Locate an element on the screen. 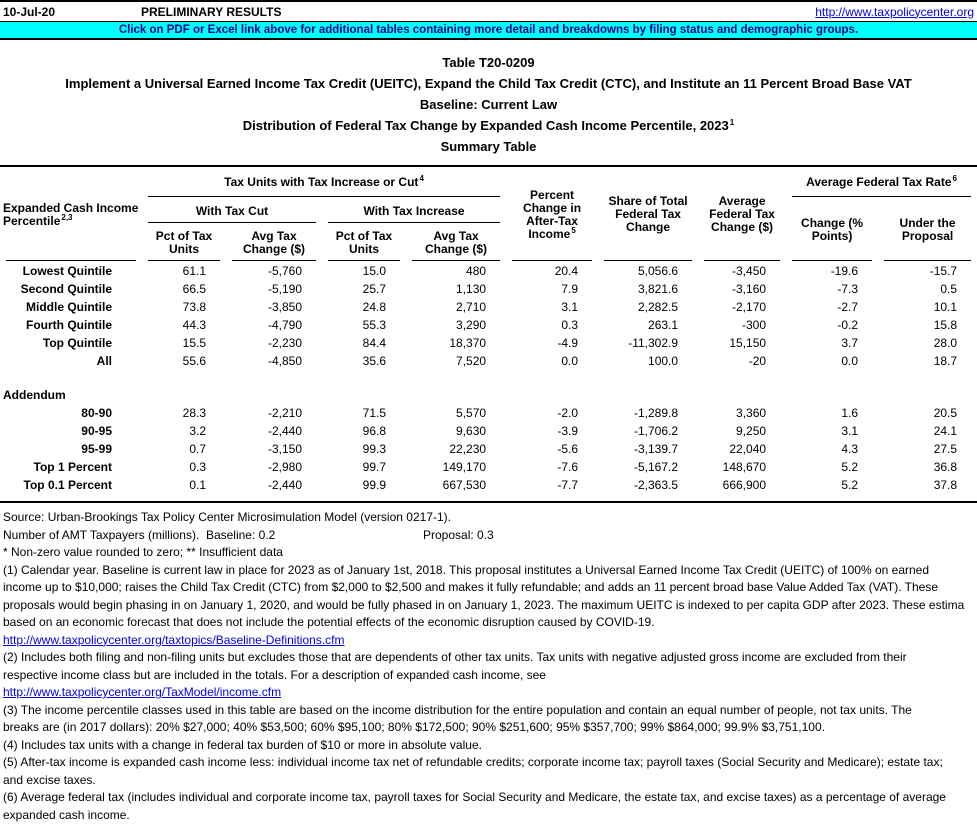 This screenshot has width=977, height=838. value-cell: 25.7 is located at coordinates (374, 289).